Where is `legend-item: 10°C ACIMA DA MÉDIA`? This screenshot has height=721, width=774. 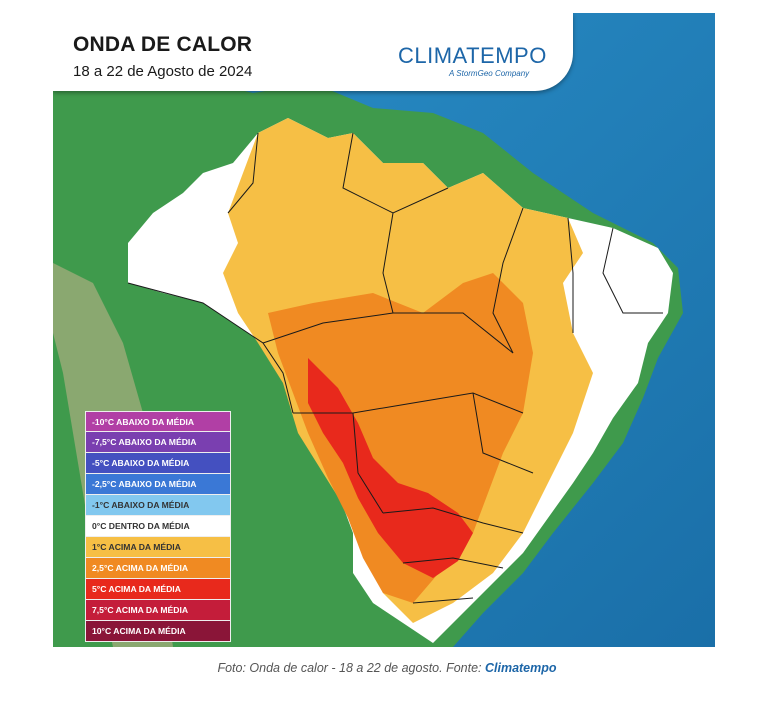 legend-item: 10°C ACIMA DA MÉDIA is located at coordinates (158, 631).